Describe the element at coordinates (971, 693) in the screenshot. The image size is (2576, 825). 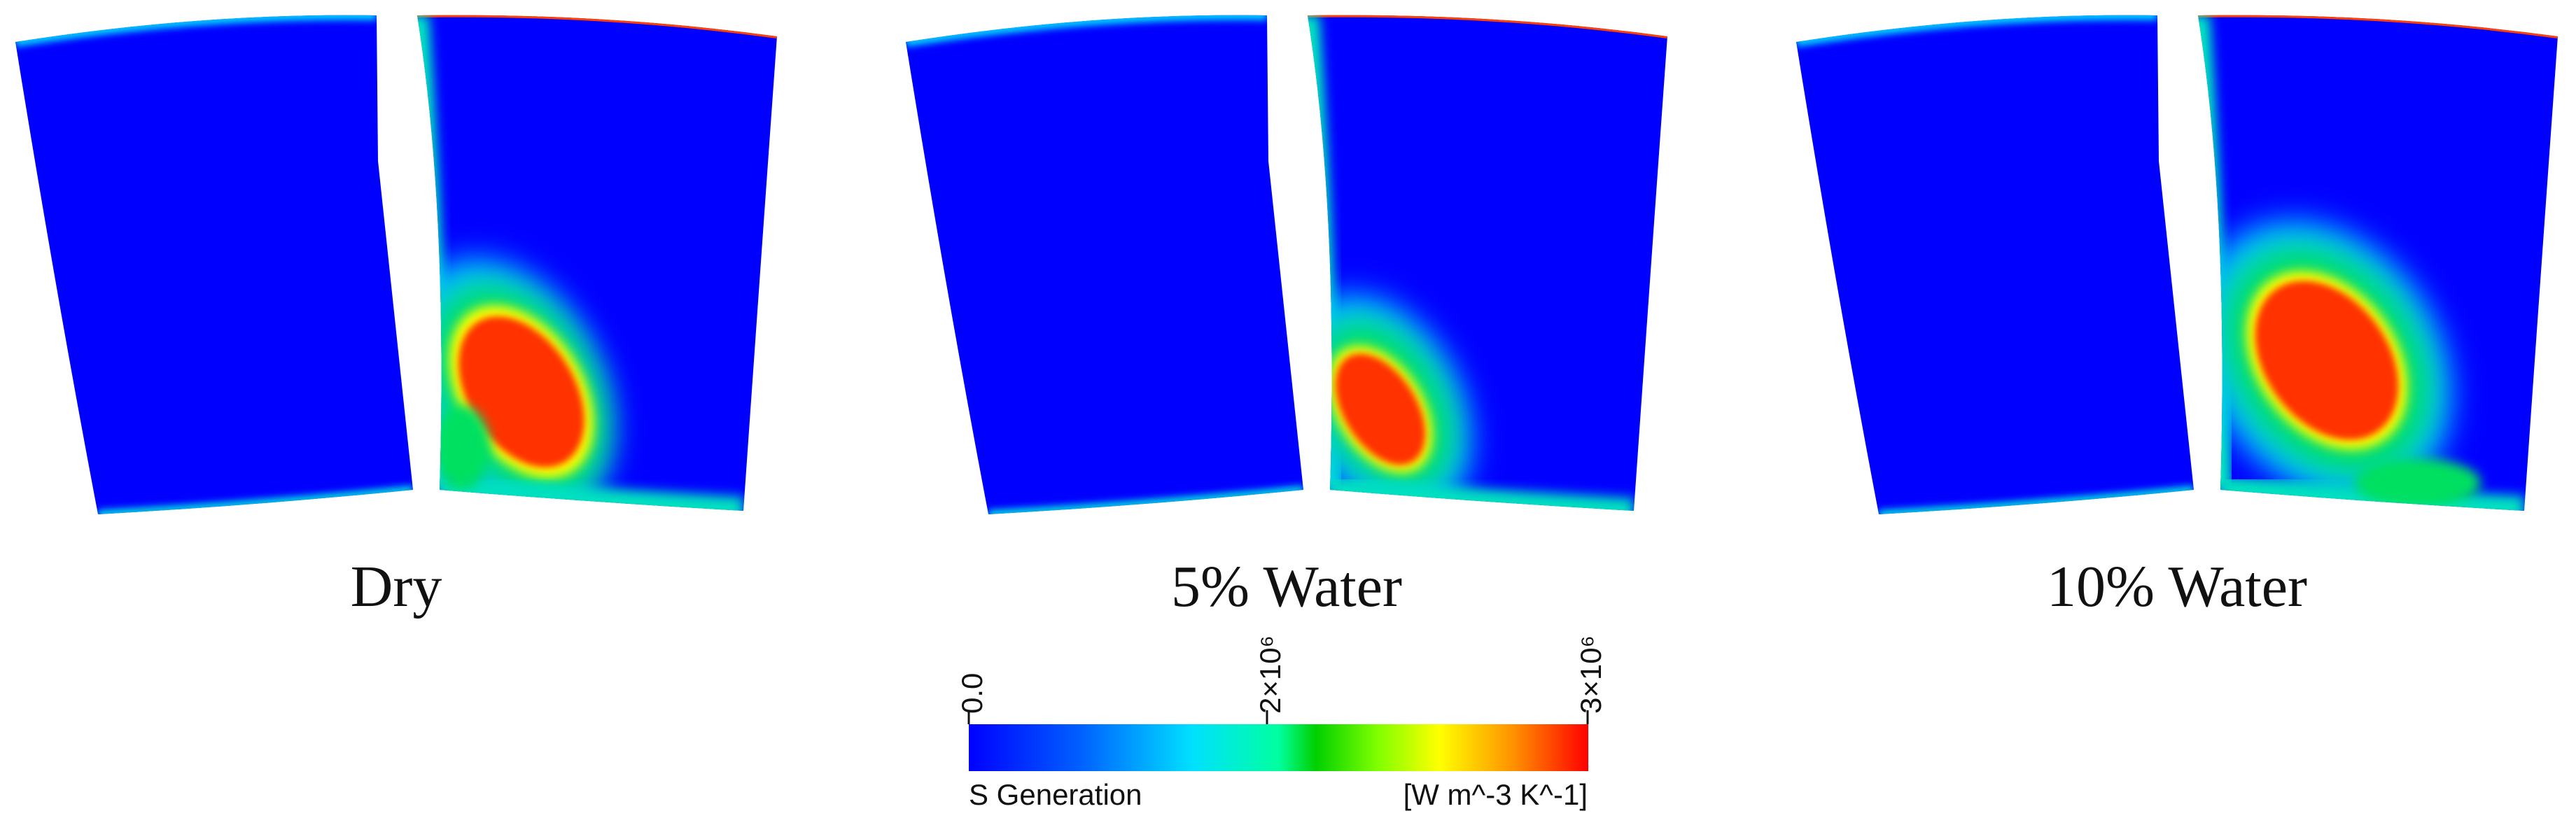
I see `colorbar-tick-label-0: 0.0` at that location.